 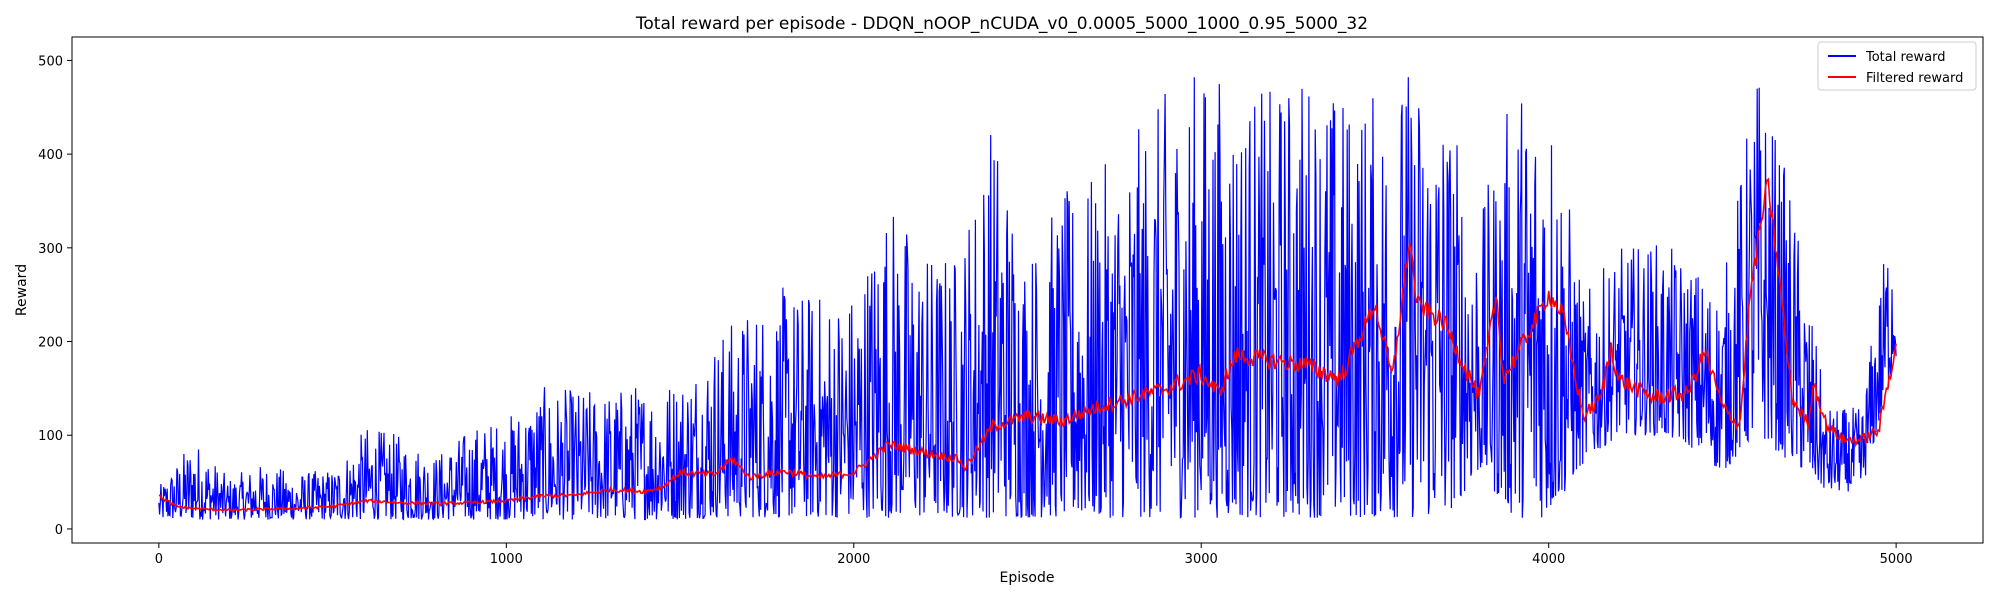 I want to click on x-tick-label: 1000, so click(x=506, y=559).